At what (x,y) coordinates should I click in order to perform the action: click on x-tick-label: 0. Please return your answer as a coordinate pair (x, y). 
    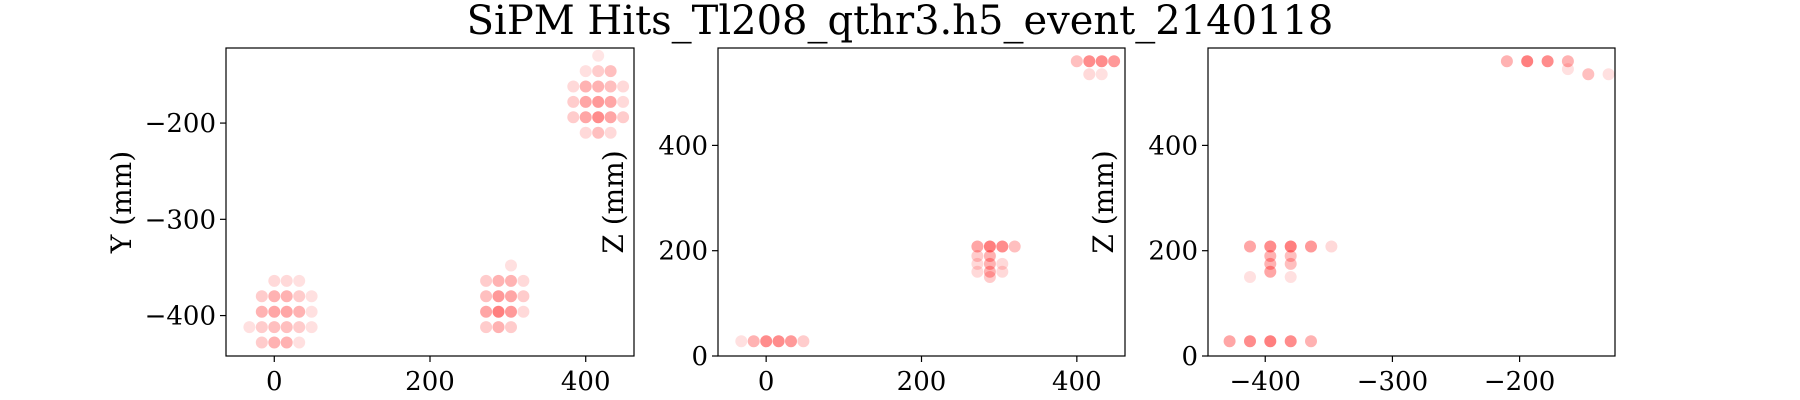
    Looking at the image, I should click on (766, 382).